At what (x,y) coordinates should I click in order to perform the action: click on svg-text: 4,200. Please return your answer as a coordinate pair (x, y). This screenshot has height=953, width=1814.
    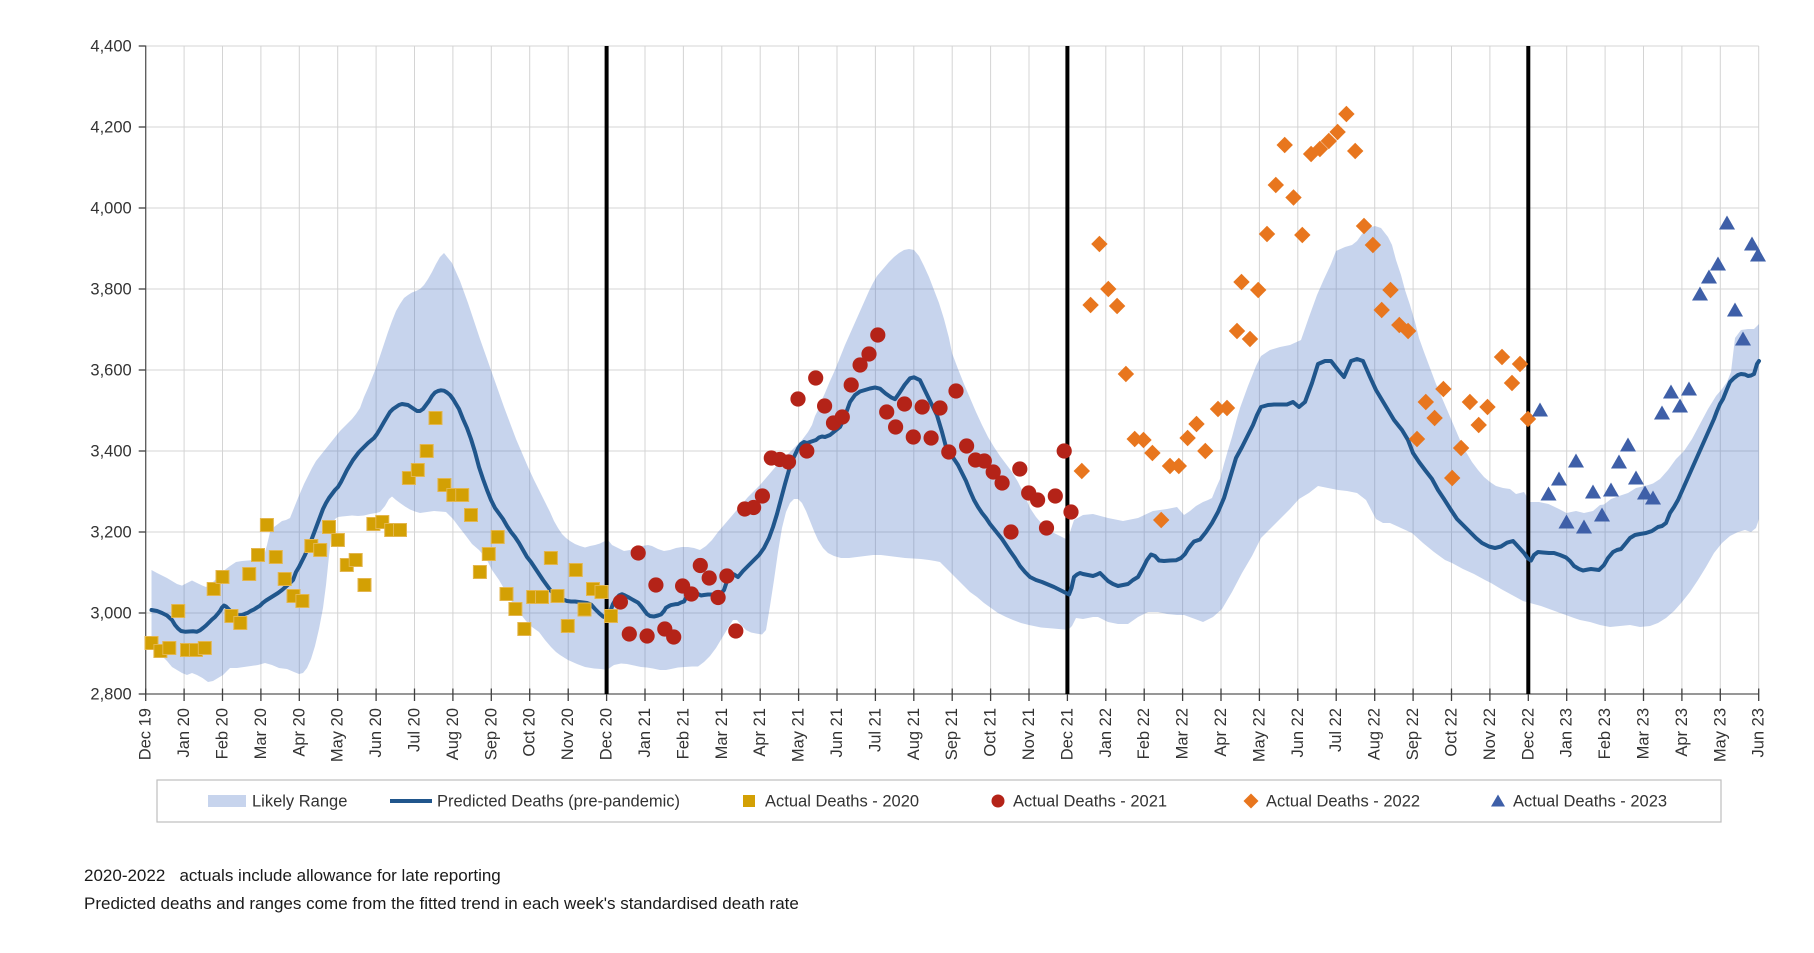
    Looking at the image, I should click on (110, 128).